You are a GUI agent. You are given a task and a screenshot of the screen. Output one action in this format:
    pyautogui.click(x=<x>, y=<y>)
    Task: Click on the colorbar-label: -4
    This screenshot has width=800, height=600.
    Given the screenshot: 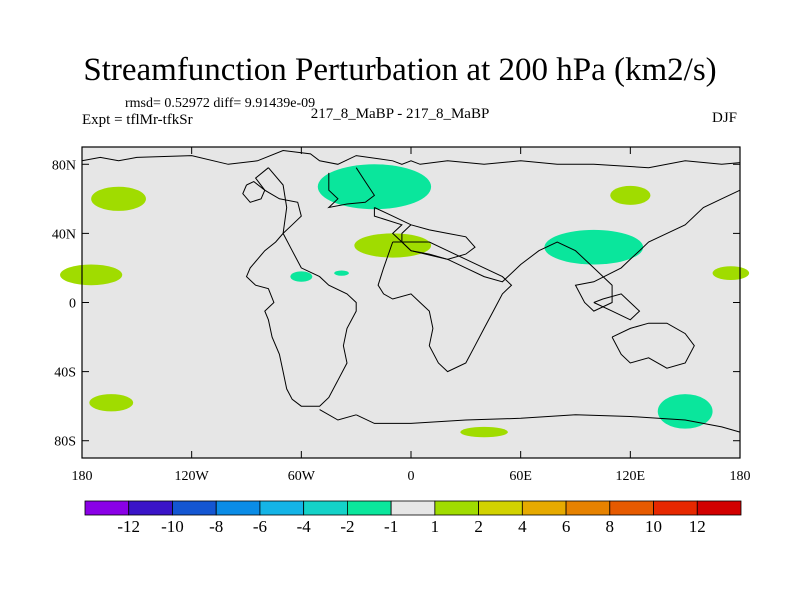 What is the action you would take?
    pyautogui.click(x=304, y=526)
    